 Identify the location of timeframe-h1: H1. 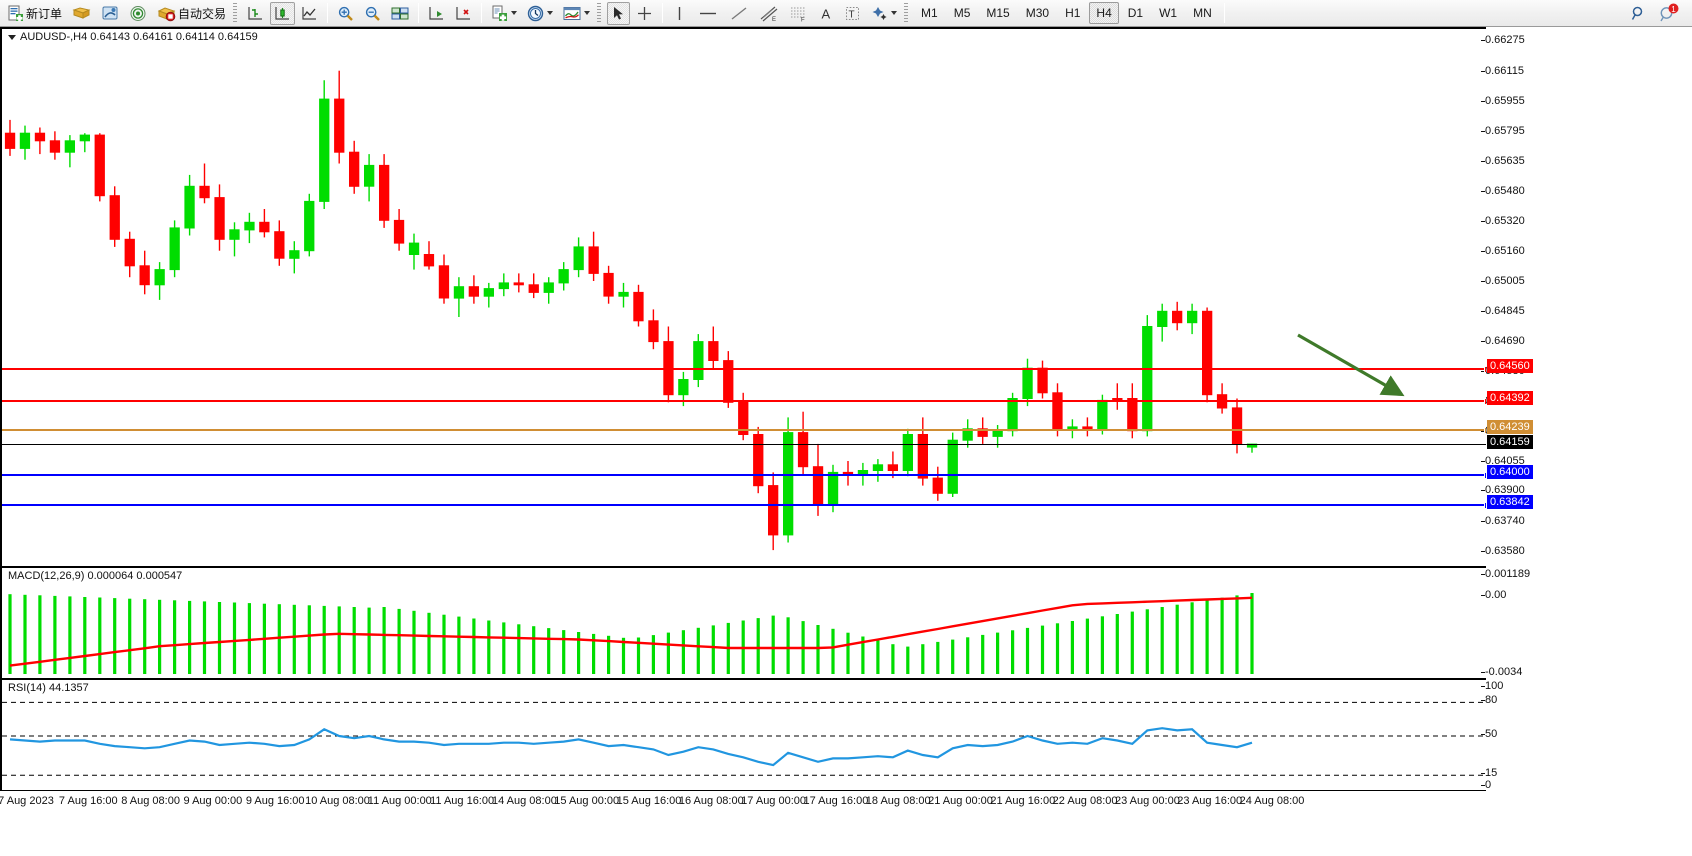
(1073, 13).